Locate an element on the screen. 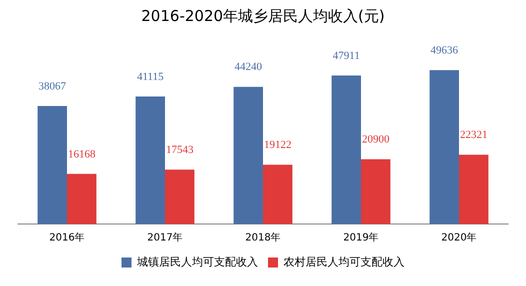 The height and width of the screenshot is (286, 526). x-tick-label: 2019年 is located at coordinates (361, 238).